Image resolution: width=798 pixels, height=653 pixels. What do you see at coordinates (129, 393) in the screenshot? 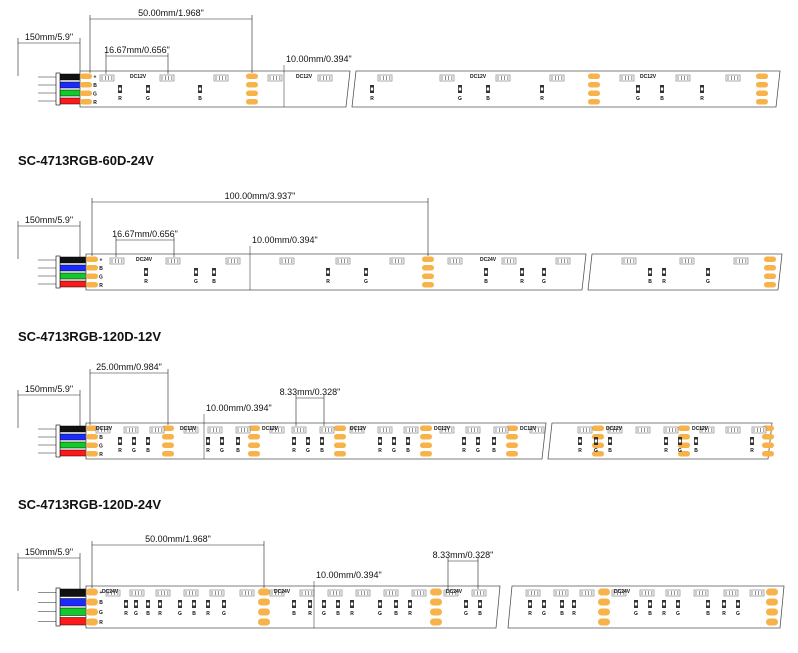
I see `dimension: 25.00mm/0.984"` at bounding box center [129, 393].